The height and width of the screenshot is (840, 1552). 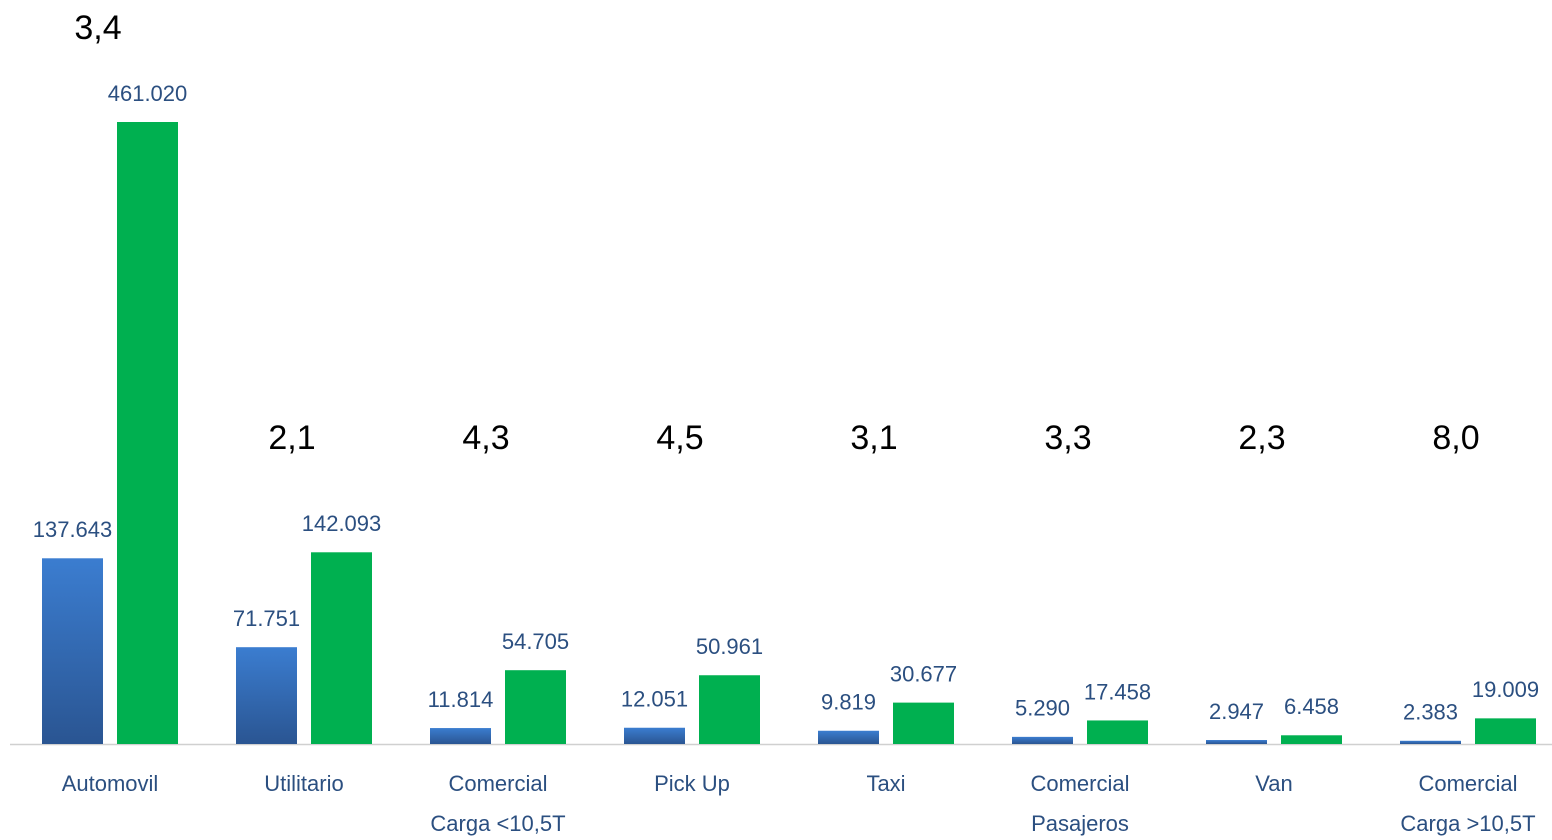 What do you see at coordinates (848, 702) in the screenshot?
I see `value-label: 9.819` at bounding box center [848, 702].